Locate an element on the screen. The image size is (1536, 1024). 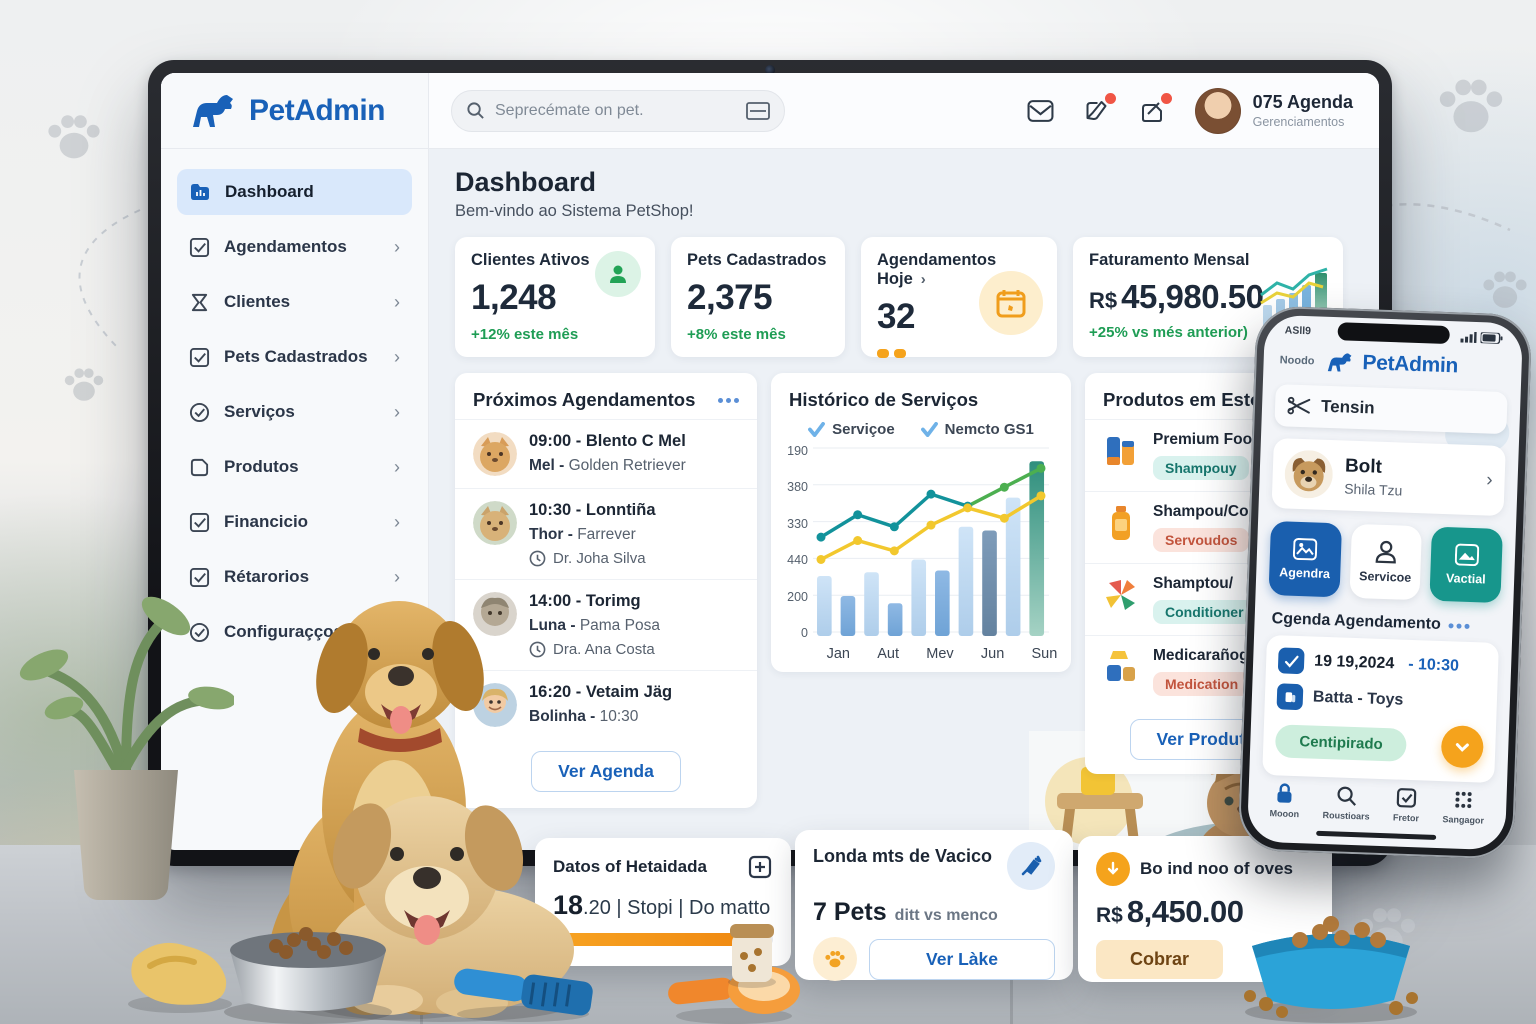
calendar-check-icon is located at coordinates (1291, 661).